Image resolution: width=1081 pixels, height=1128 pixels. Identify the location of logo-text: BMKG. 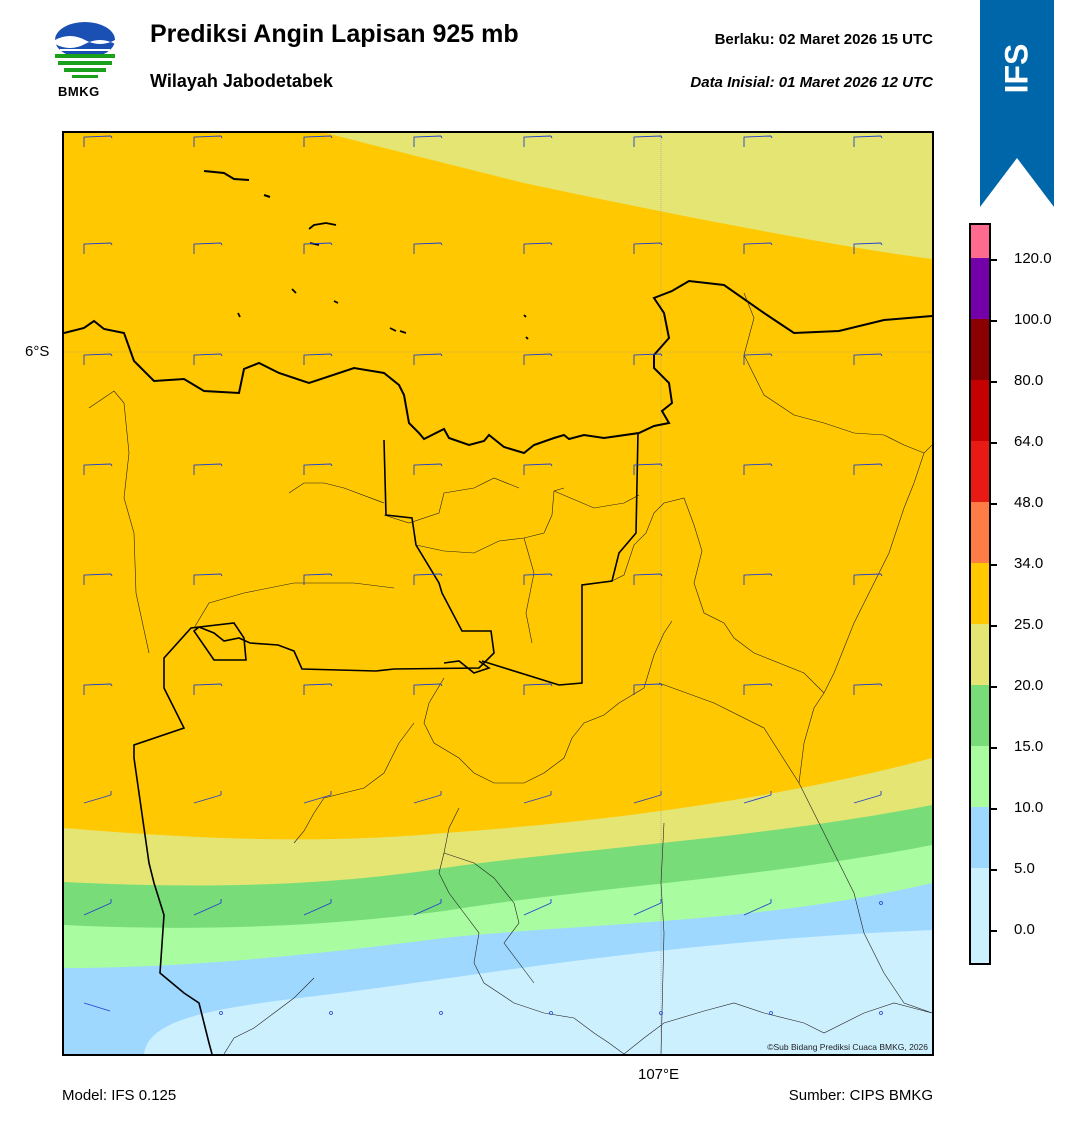
(79, 91).